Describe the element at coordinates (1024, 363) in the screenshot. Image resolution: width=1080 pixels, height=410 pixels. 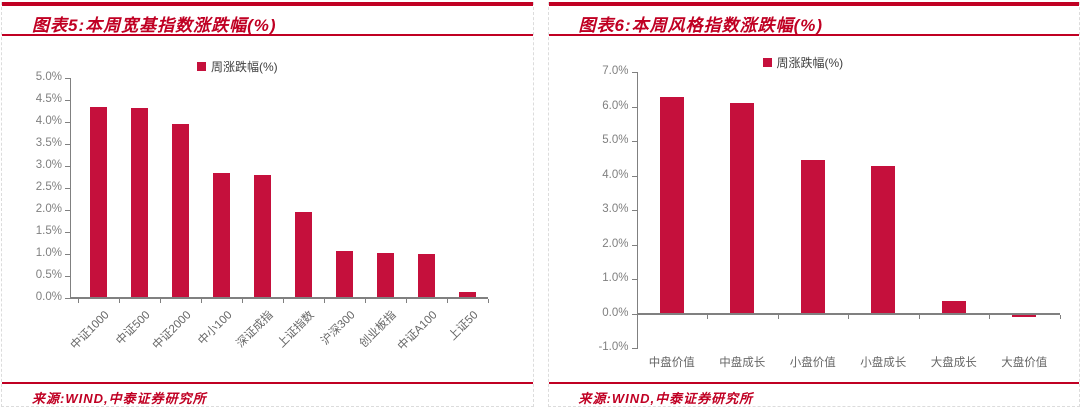
I see `x-tick-label: 大盘价值` at that location.